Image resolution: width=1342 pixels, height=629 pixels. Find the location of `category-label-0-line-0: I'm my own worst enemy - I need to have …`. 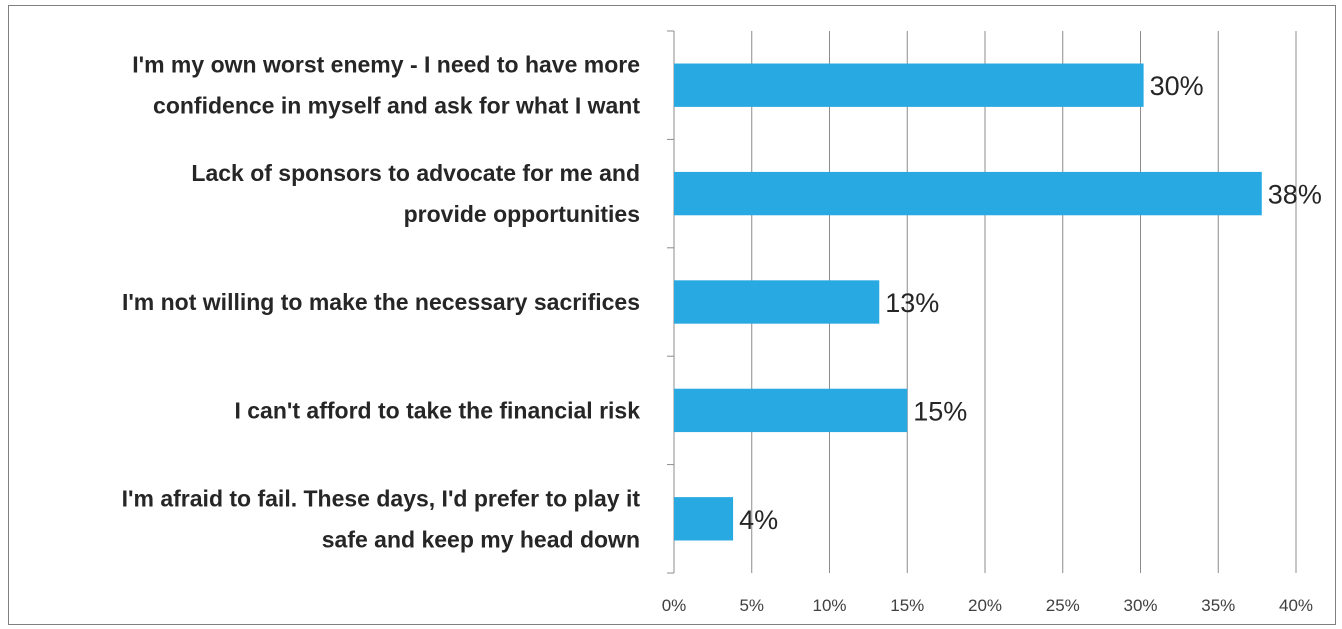

category-label-0-line-0: I'm my own worst enemy - I need to have … is located at coordinates (386, 65).